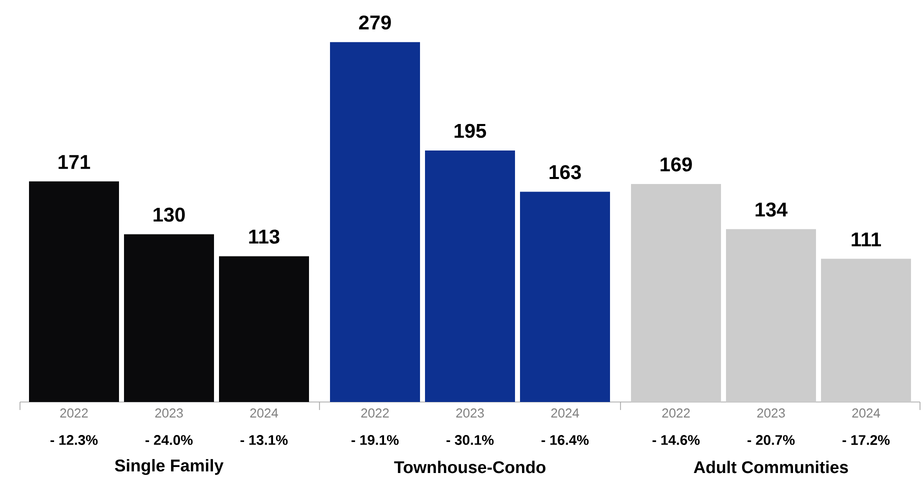 The image size is (924, 485). What do you see at coordinates (676, 164) in the screenshot?
I see `data-label: 169` at bounding box center [676, 164].